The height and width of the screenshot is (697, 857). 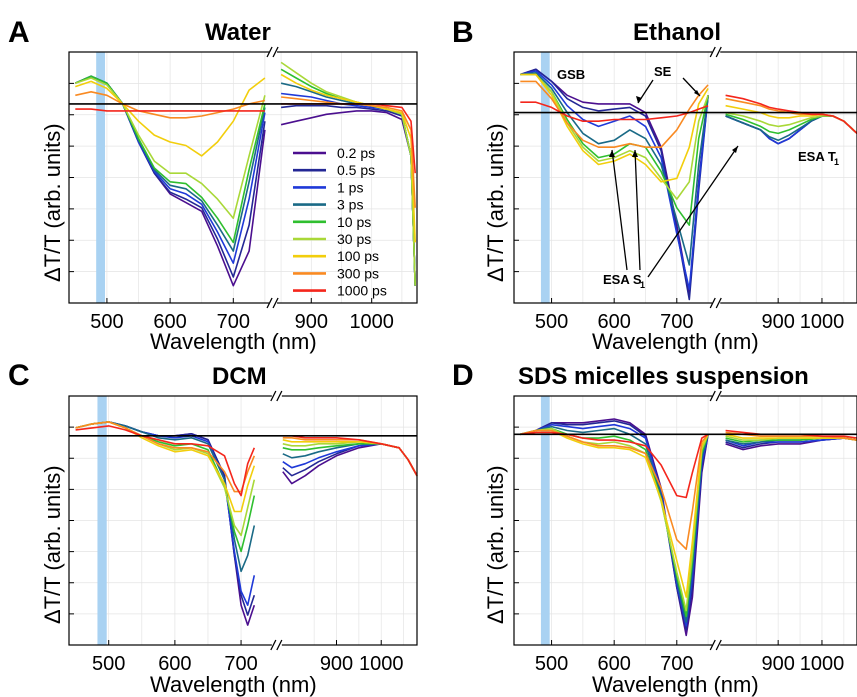 What do you see at coordinates (619, 210) in the screenshot?
I see `arrow-esa-s-left` at bounding box center [619, 210].